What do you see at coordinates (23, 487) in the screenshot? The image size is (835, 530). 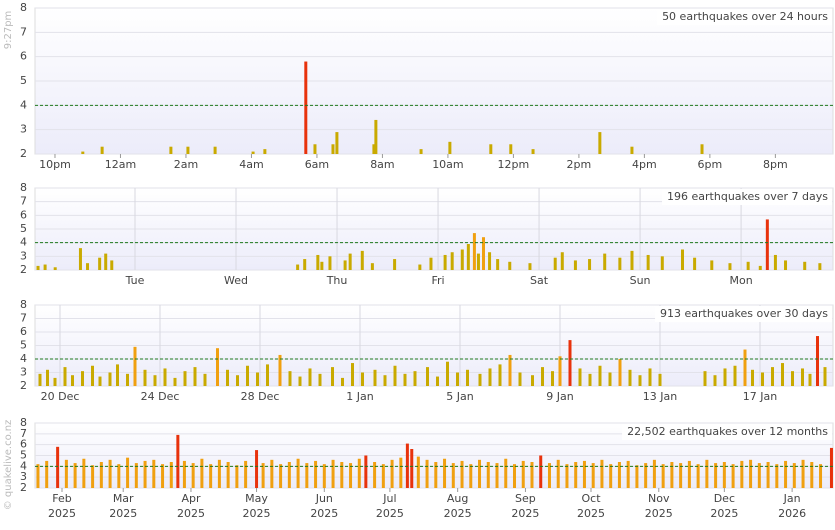 I see `y-tick-label: 2` at bounding box center [23, 487].